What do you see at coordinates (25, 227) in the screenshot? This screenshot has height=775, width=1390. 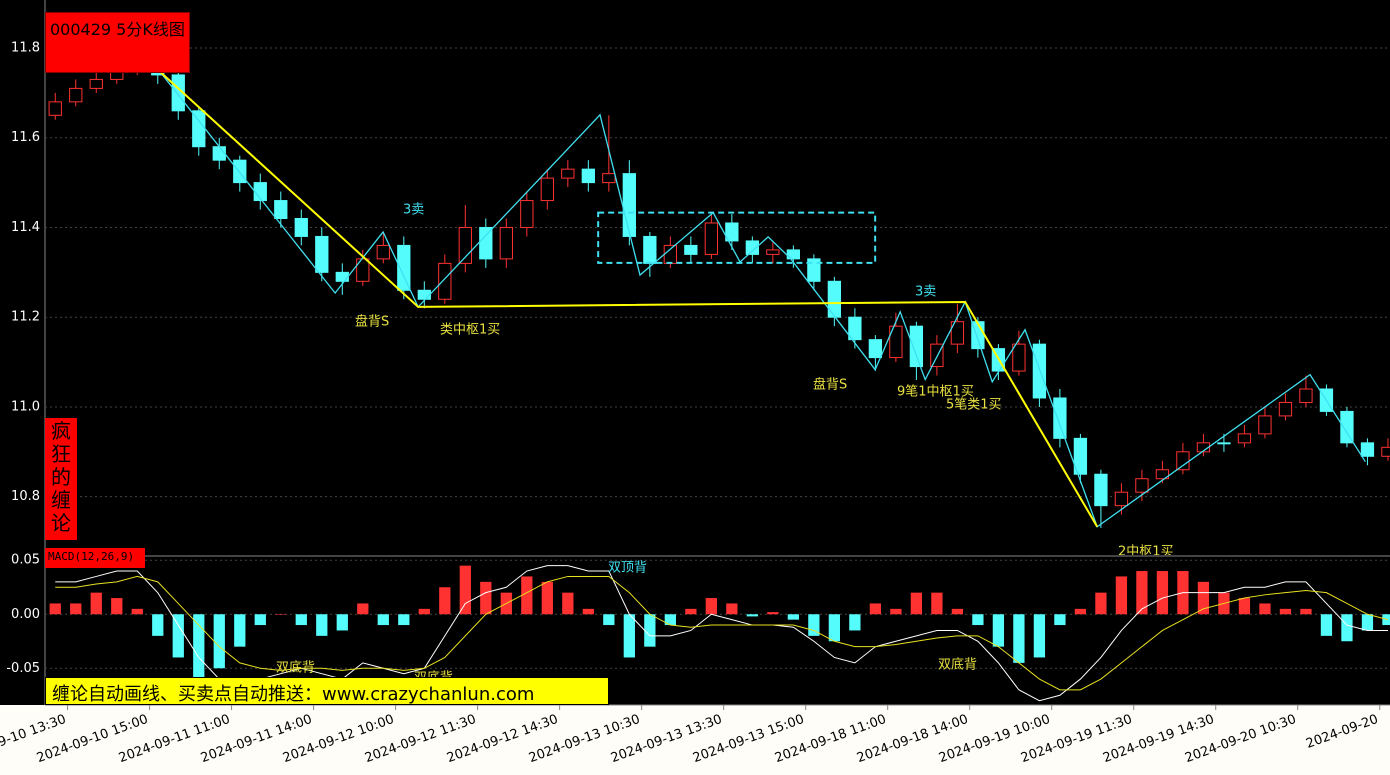 I see `y-tick-label: 11.4` at bounding box center [25, 227].